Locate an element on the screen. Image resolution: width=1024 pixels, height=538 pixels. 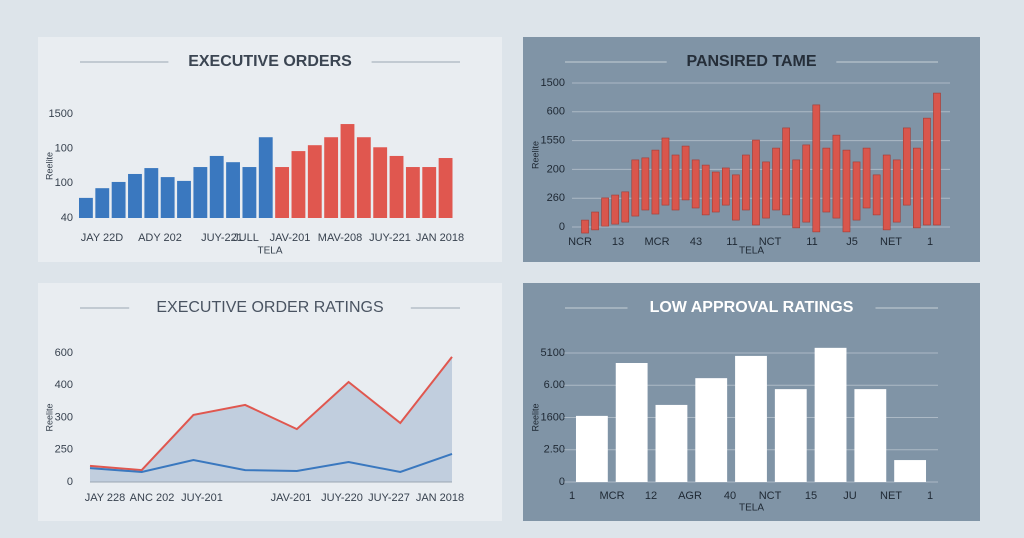
x-tick-label: 12 is located at coordinates (651, 496).